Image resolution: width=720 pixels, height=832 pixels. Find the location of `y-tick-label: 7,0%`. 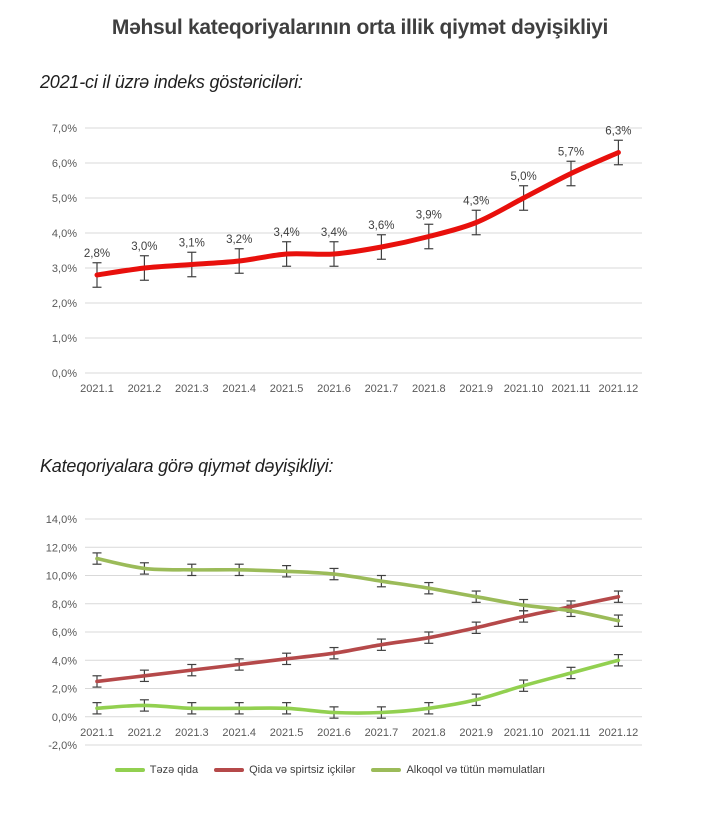

y-tick-label: 7,0% is located at coordinates (64, 129).